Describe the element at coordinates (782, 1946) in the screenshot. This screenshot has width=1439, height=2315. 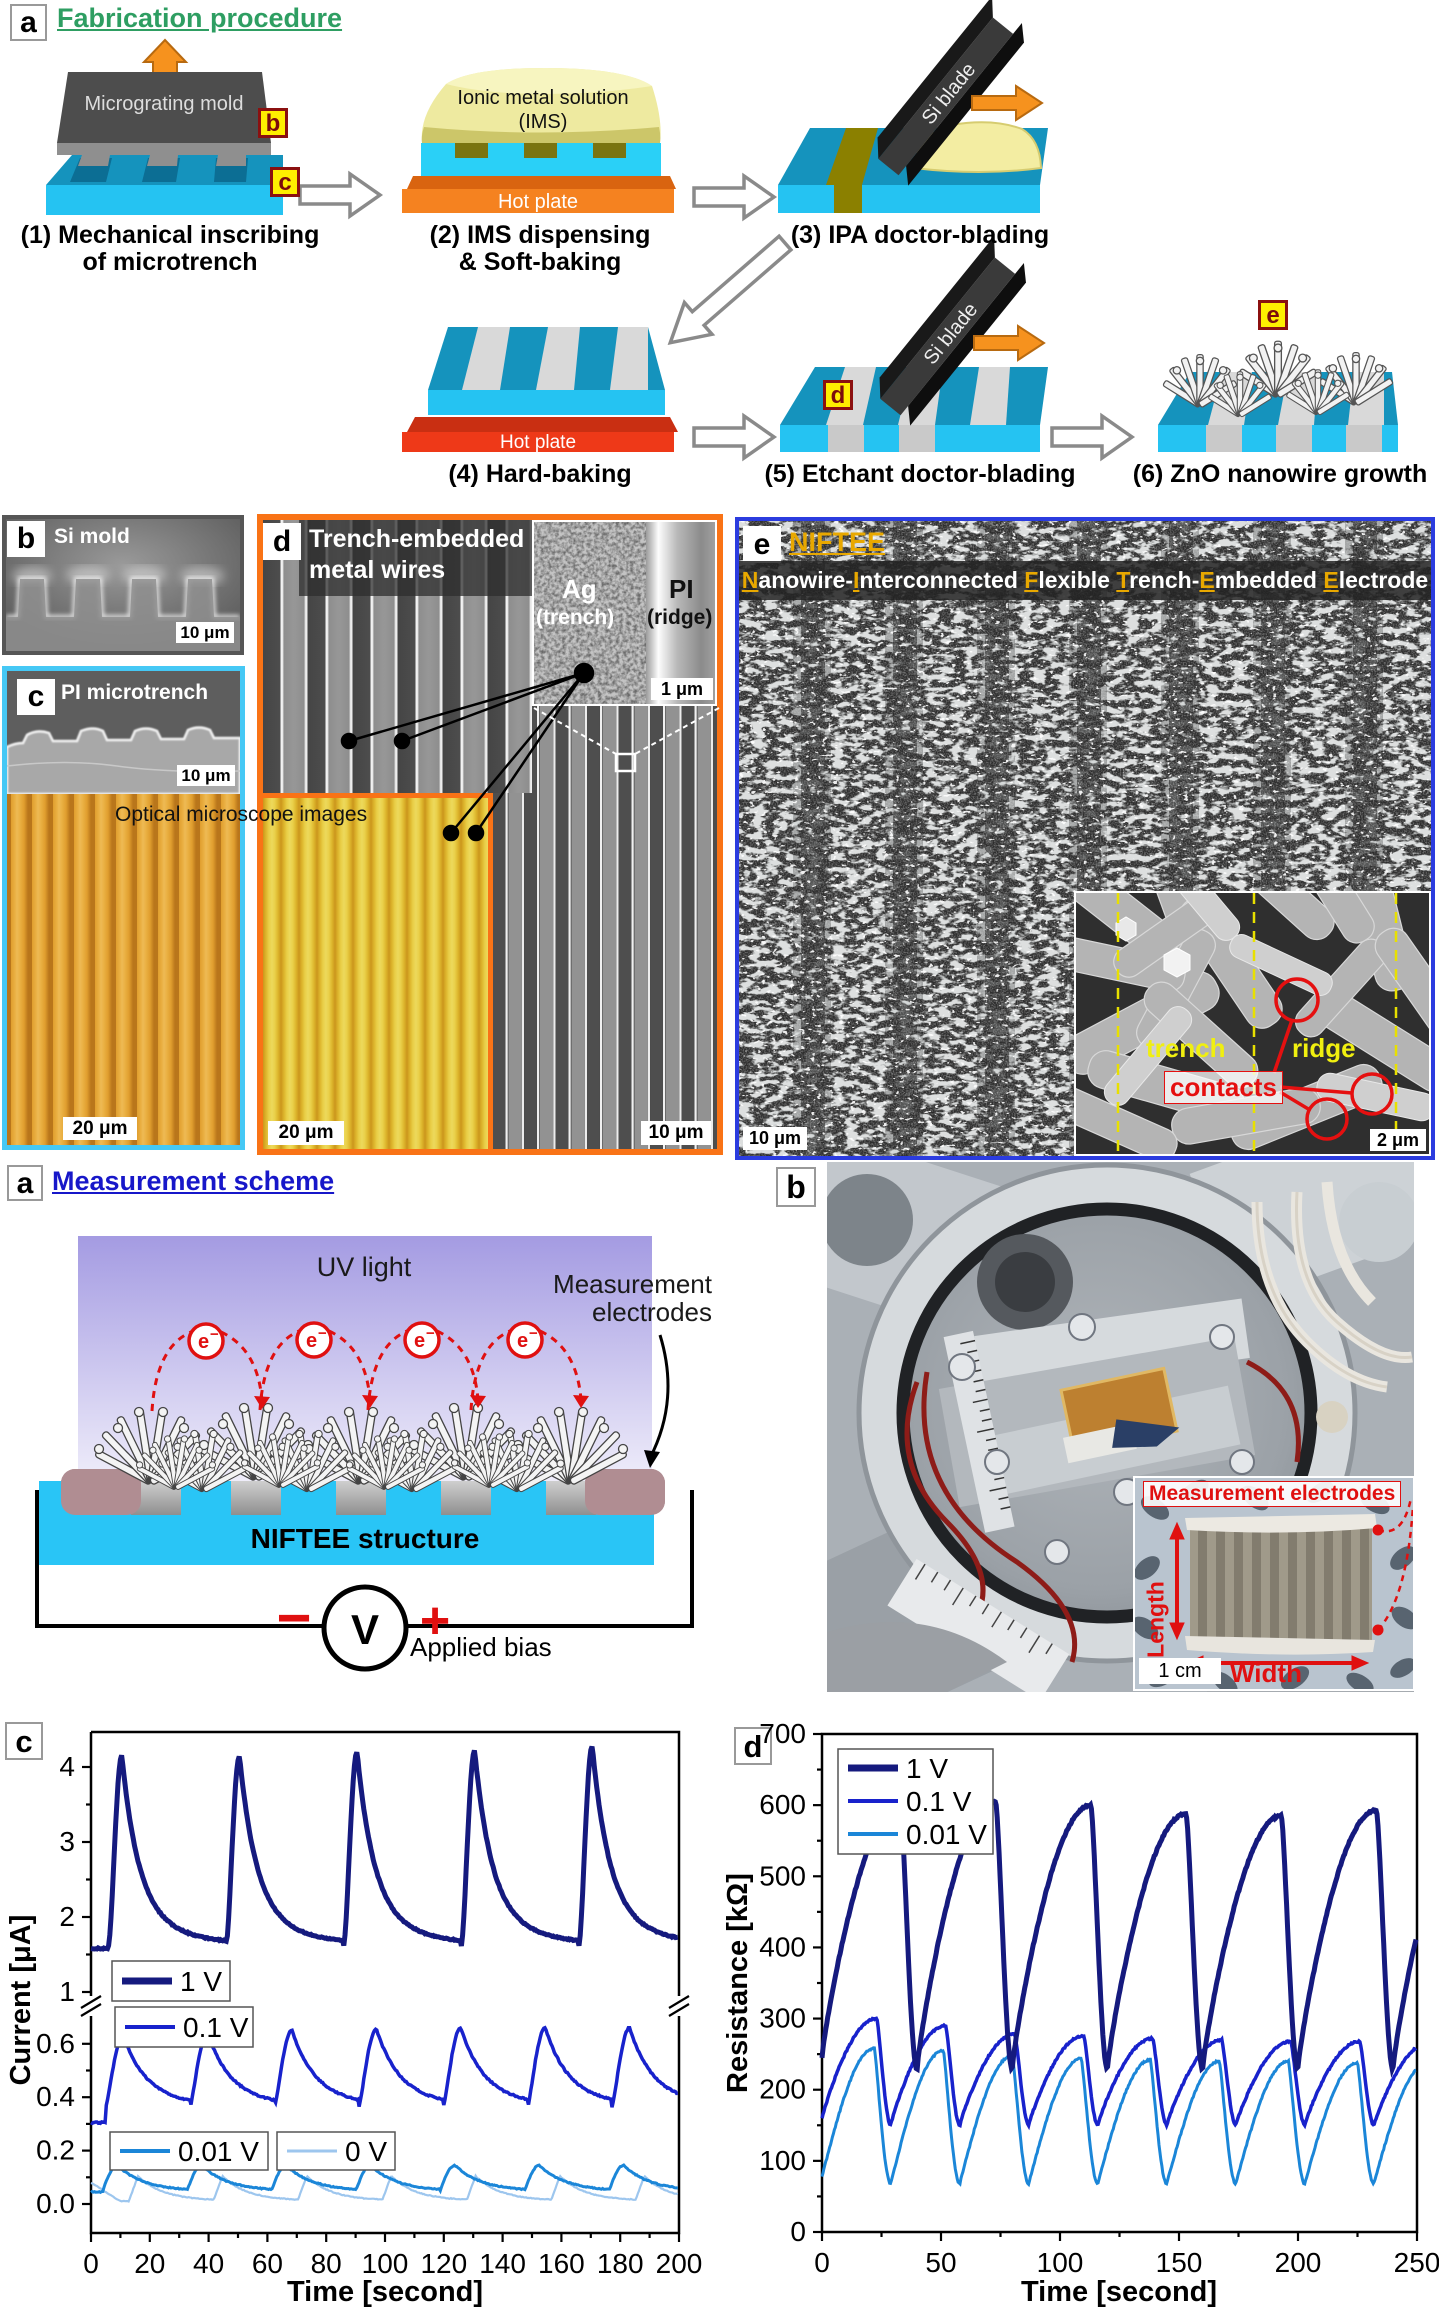
I see `svg-text: 400` at that location.